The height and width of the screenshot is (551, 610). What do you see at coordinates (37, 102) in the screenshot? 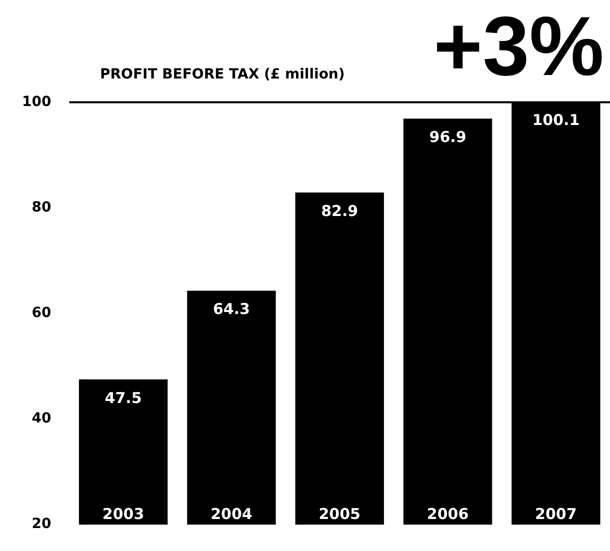
I see `y-tick-label: 100` at bounding box center [37, 102].